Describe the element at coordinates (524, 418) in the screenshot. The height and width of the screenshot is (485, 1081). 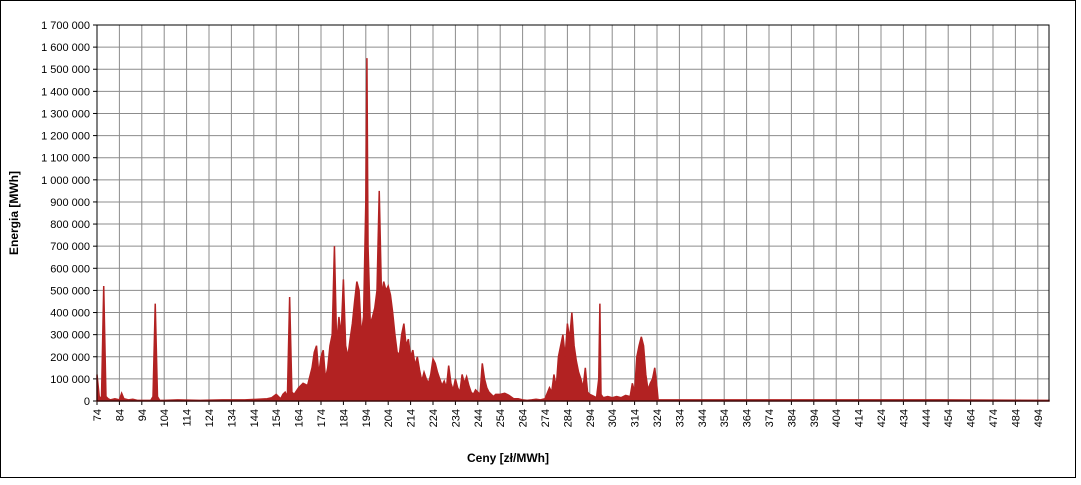
I see `x-tick-label: 264` at that location.